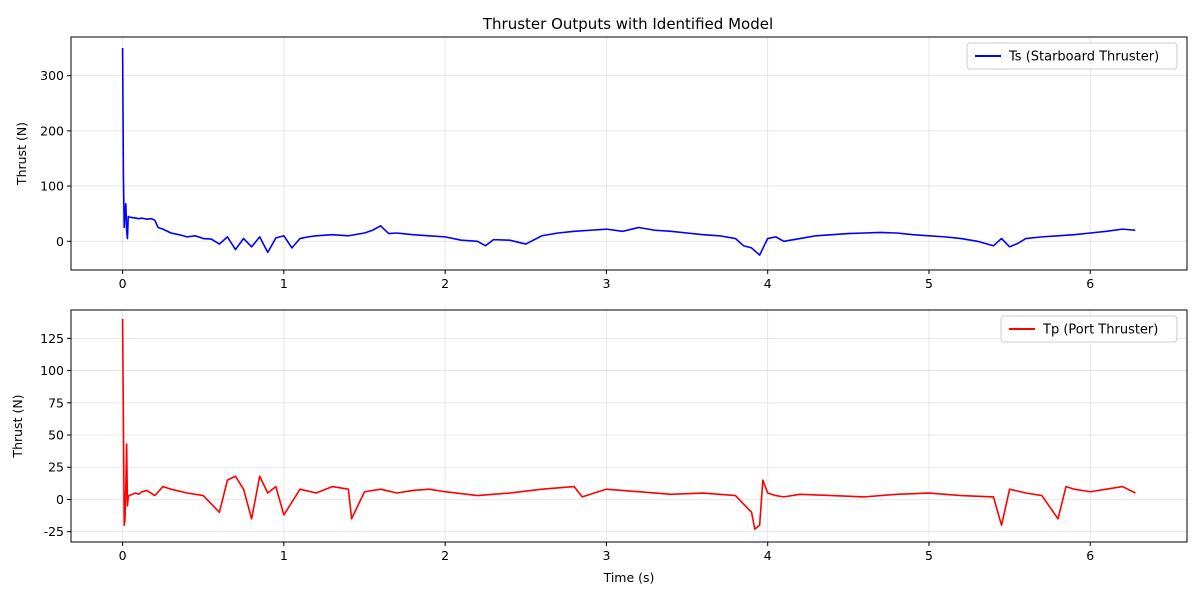  What do you see at coordinates (929, 555) in the screenshot?
I see `bottom-xtick-label: 5` at bounding box center [929, 555].